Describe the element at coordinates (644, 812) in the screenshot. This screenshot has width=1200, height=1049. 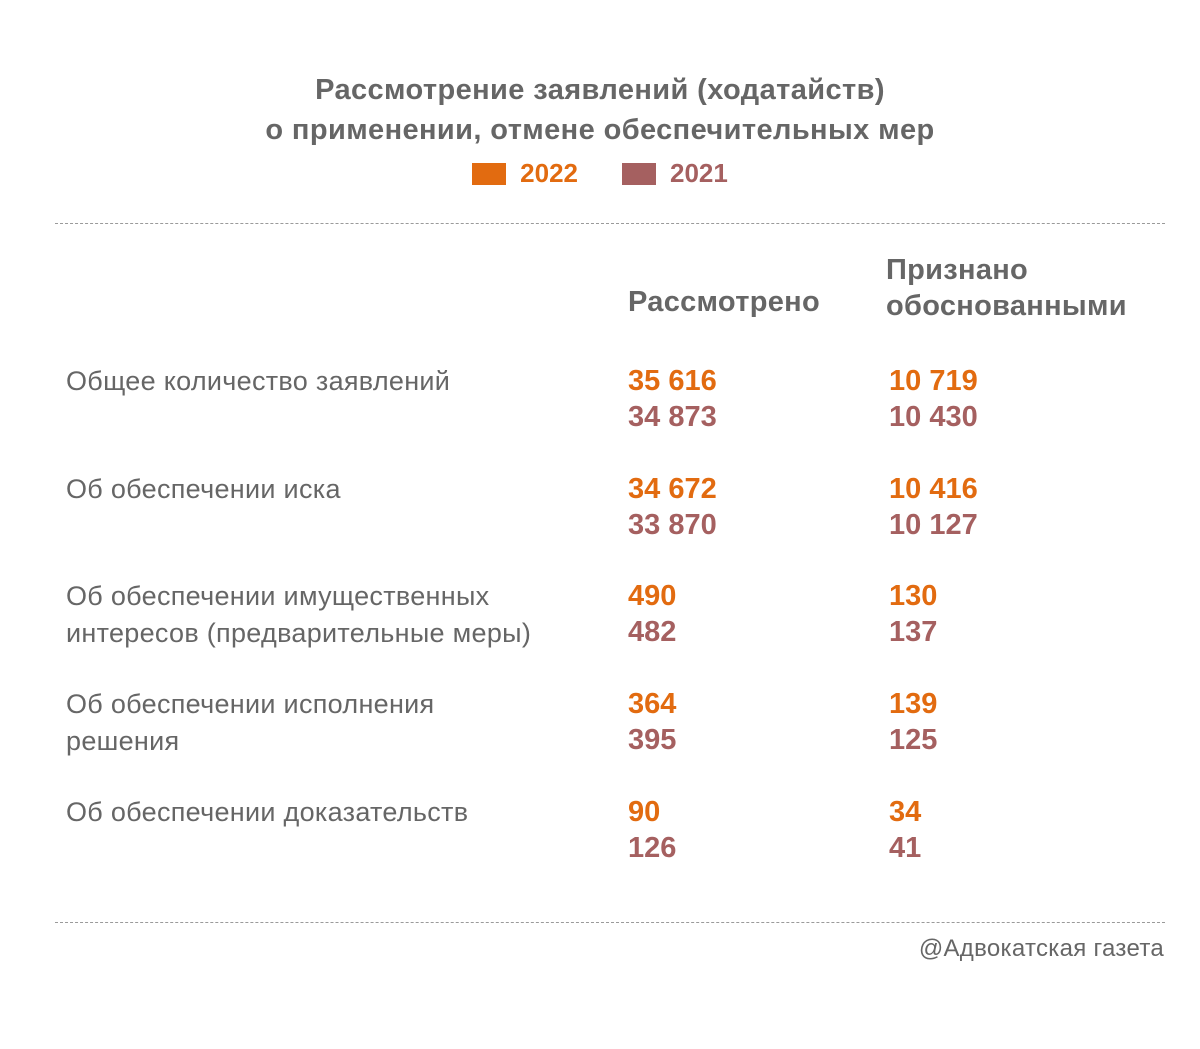
I see `value-considered-2022: 90` at that location.